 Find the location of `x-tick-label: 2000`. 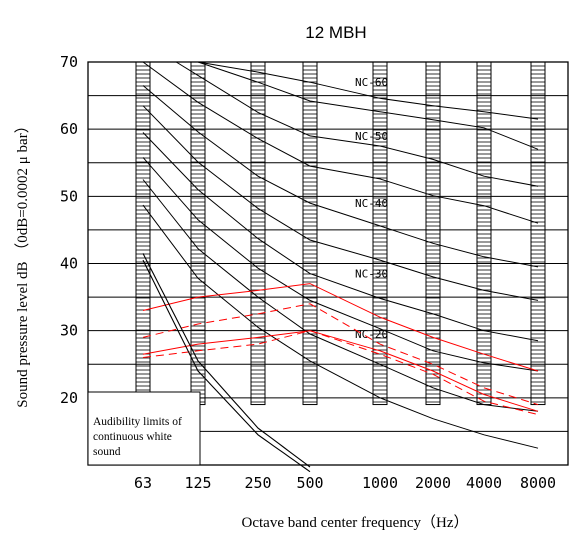

x-tick-label: 2000 is located at coordinates (433, 483).